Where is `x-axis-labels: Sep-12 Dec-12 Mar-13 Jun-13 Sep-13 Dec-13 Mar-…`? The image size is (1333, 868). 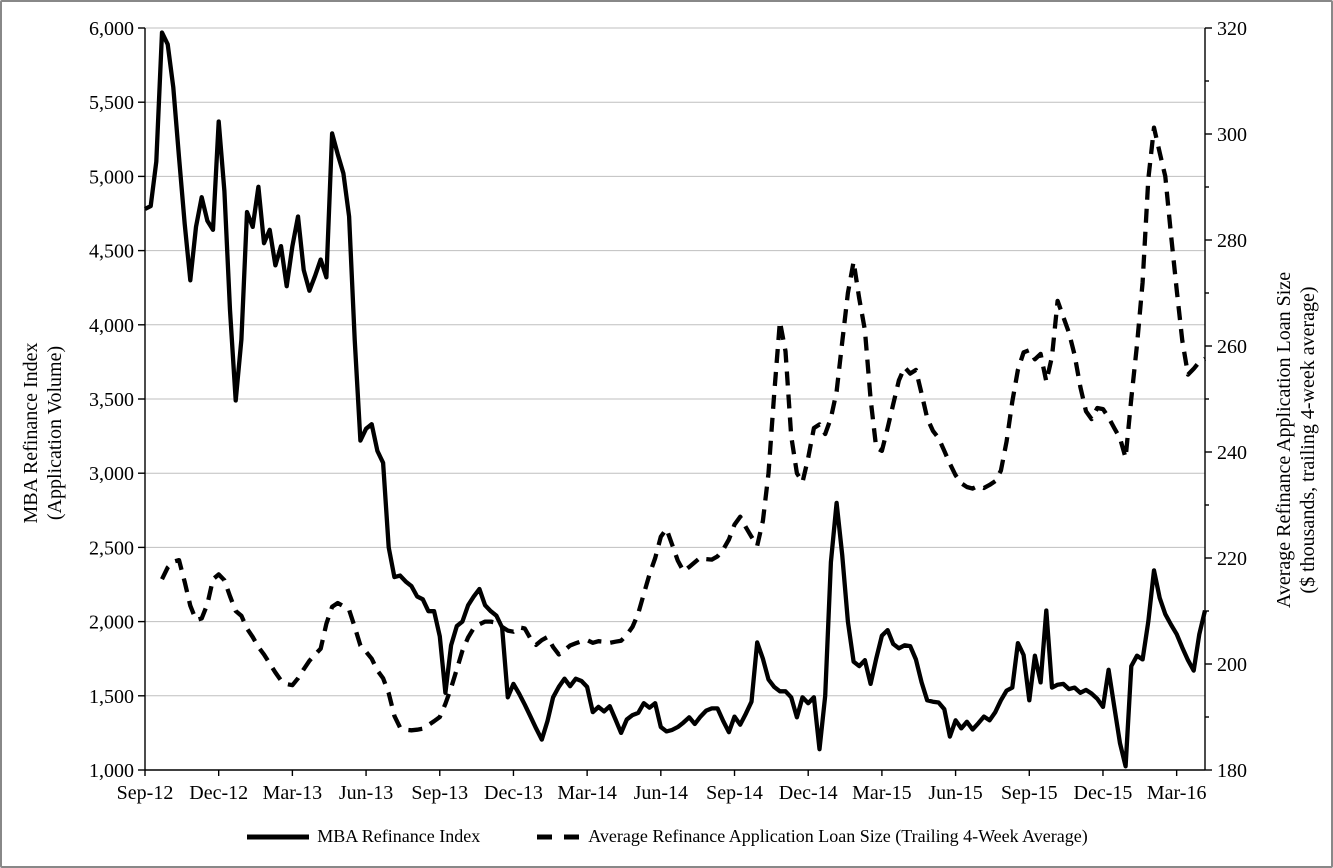
x-axis-labels: Sep-12 Dec-12 Mar-13 Jun-13 Sep-13 Dec-13 Mar-… is located at coordinates (662, 787).